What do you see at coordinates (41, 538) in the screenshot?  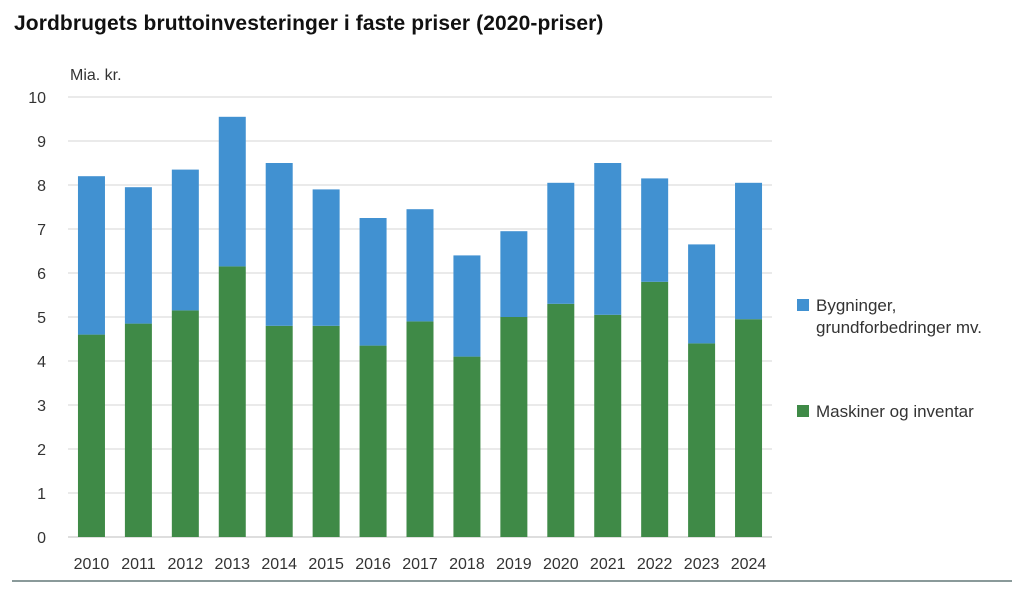 I see `y-tick-label: 0` at bounding box center [41, 538].